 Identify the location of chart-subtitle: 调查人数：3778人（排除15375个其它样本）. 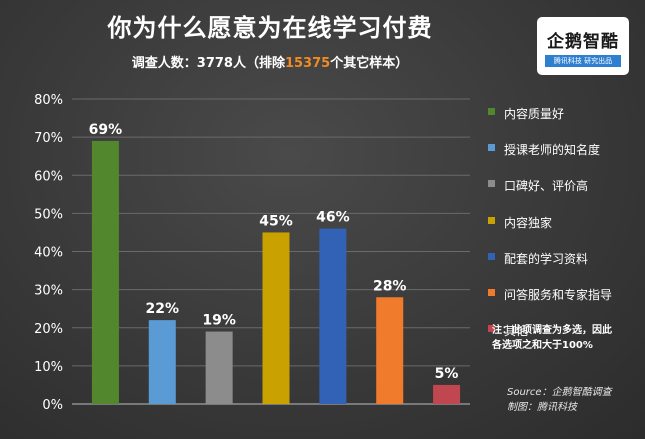
(270, 61).